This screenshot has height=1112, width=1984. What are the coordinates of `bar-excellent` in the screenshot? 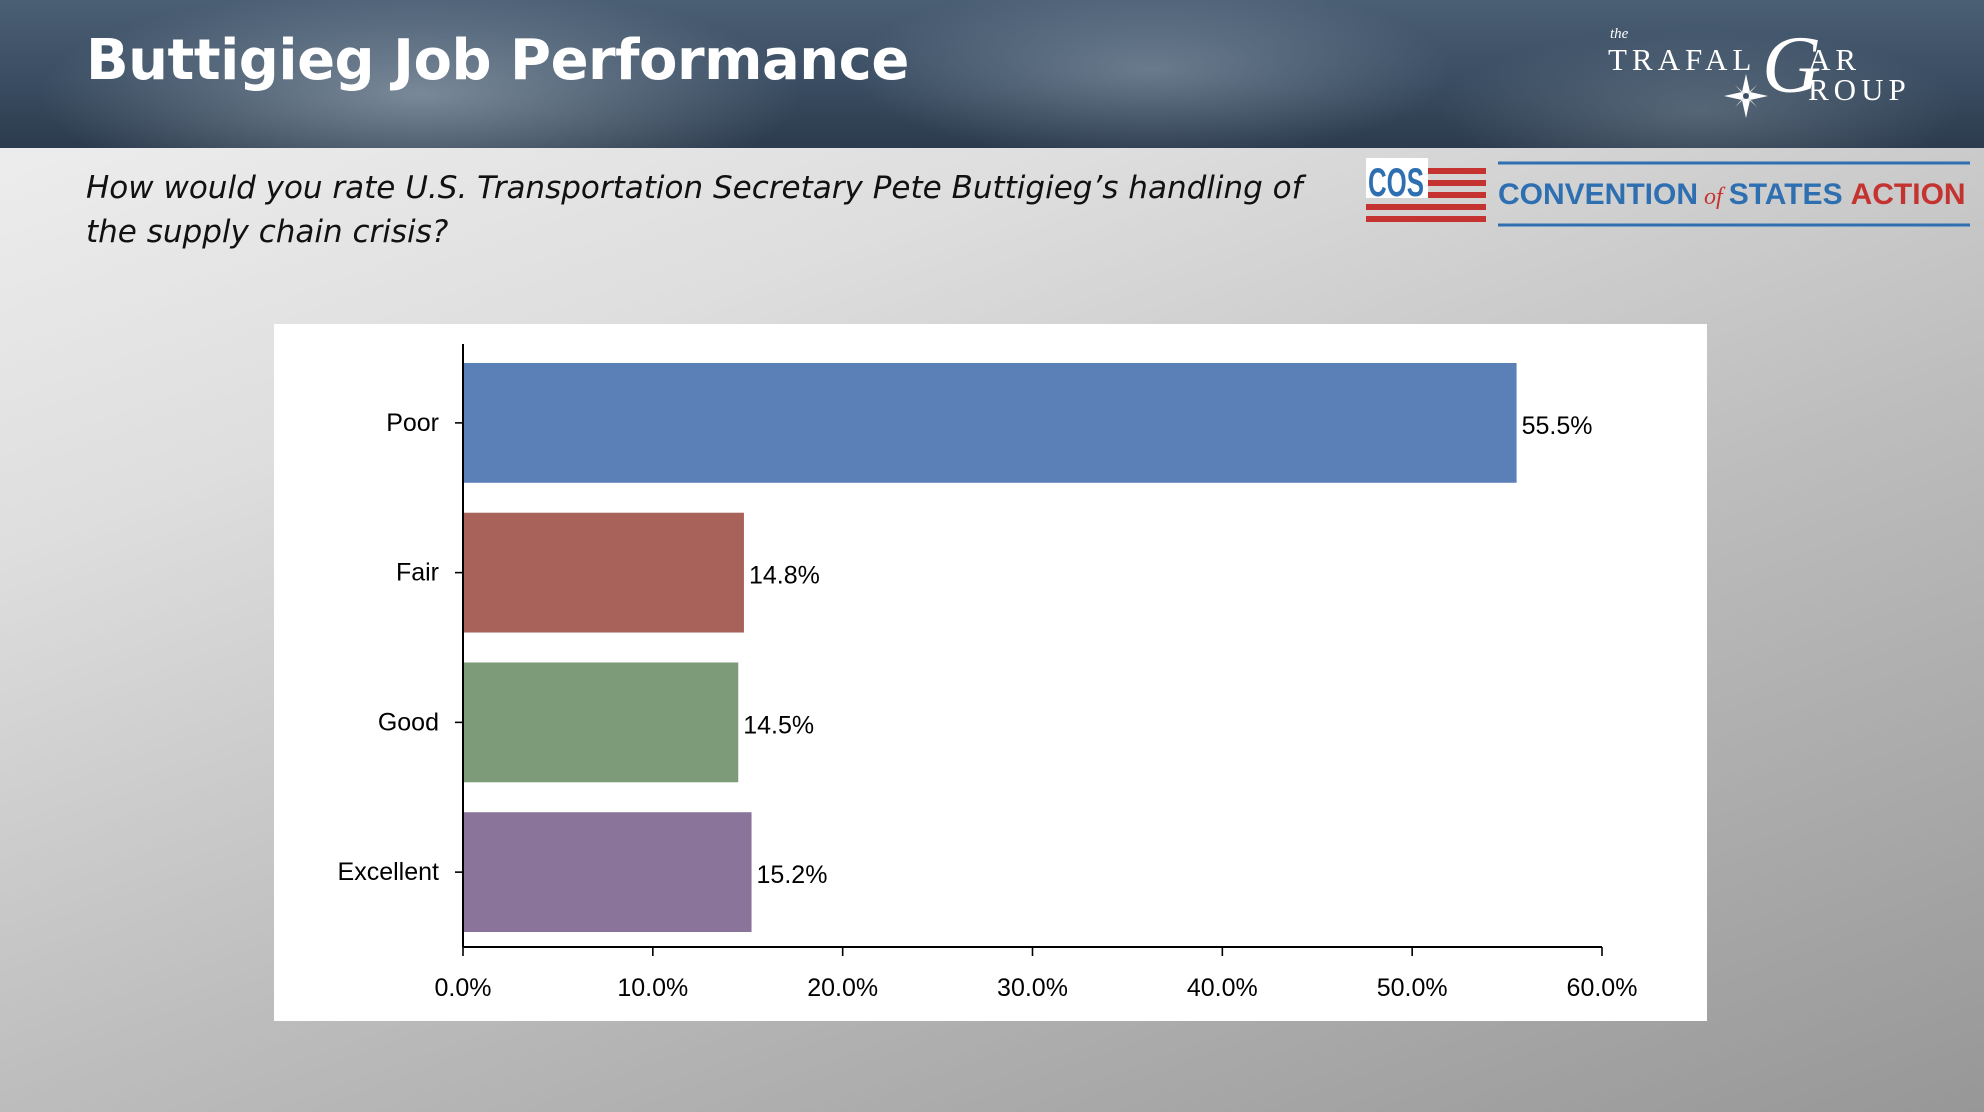 It's located at (607, 872).